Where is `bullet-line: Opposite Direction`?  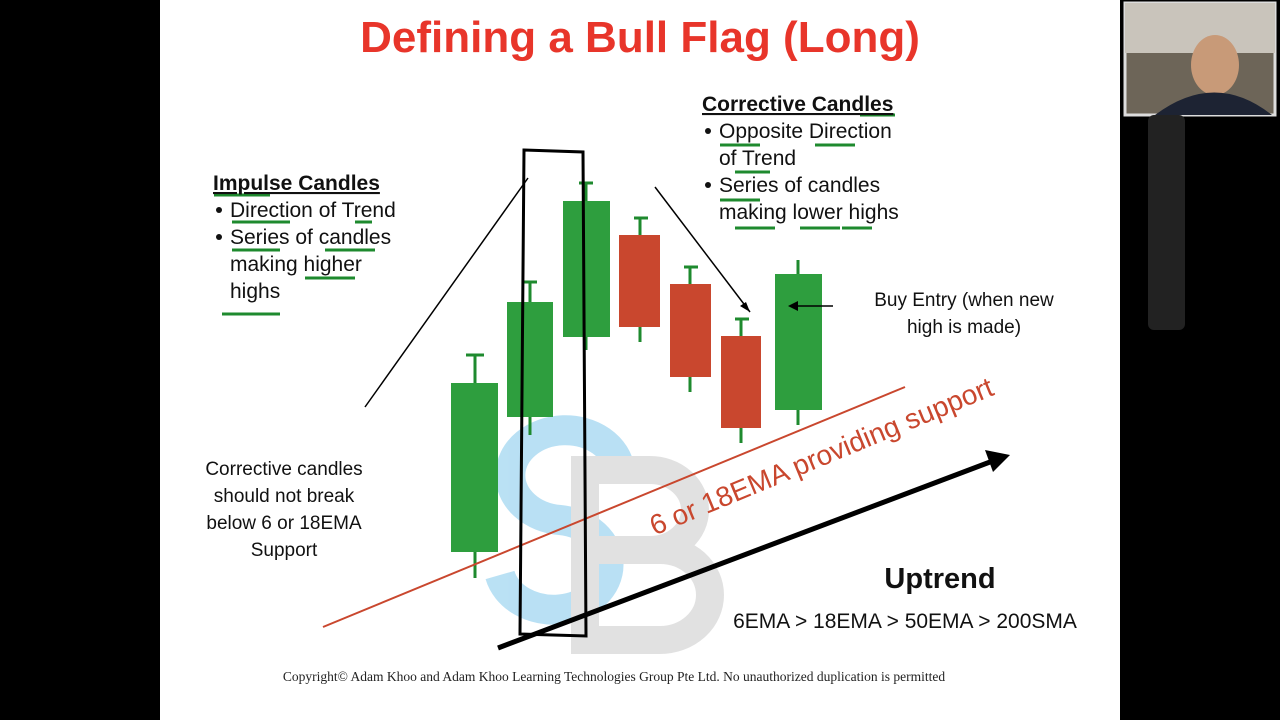 bullet-line: Opposite Direction is located at coordinates (805, 131).